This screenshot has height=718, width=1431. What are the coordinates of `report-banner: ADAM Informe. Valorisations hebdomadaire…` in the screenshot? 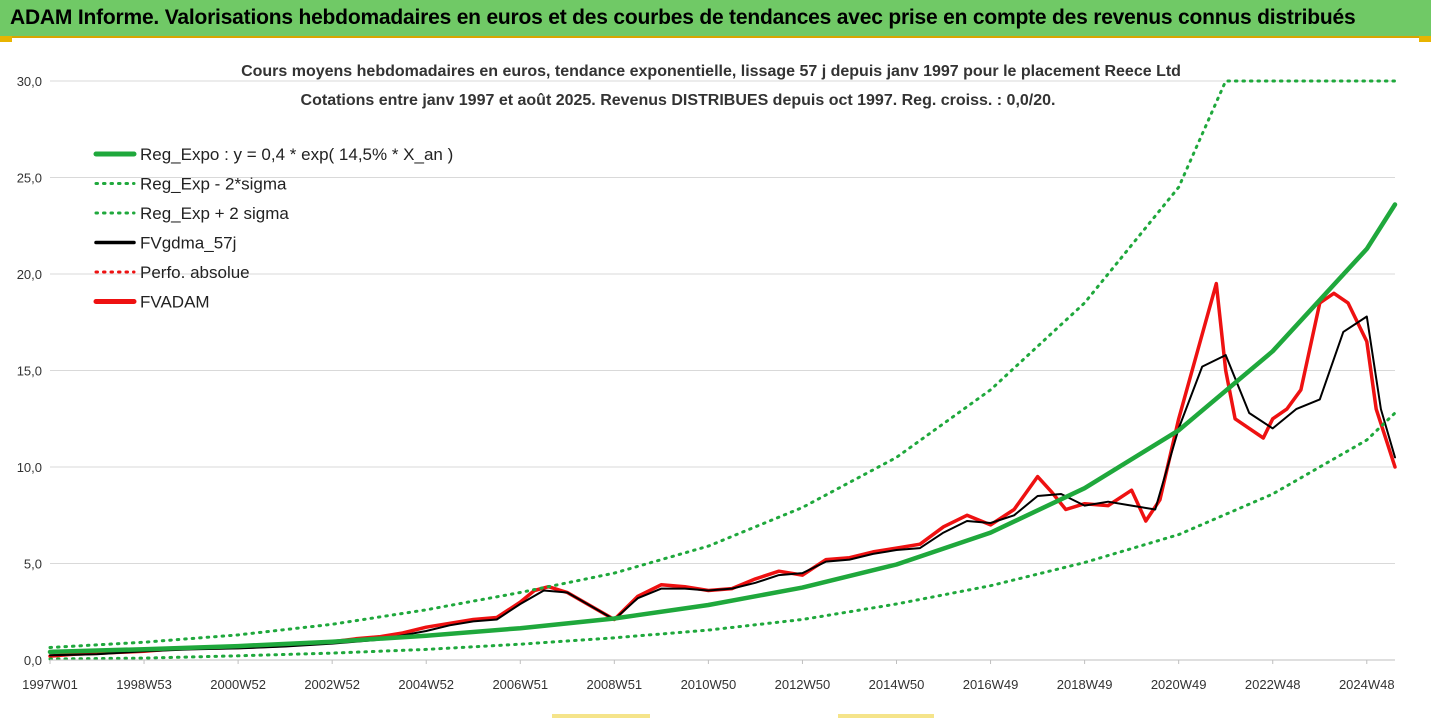 It's located at (715, 19).